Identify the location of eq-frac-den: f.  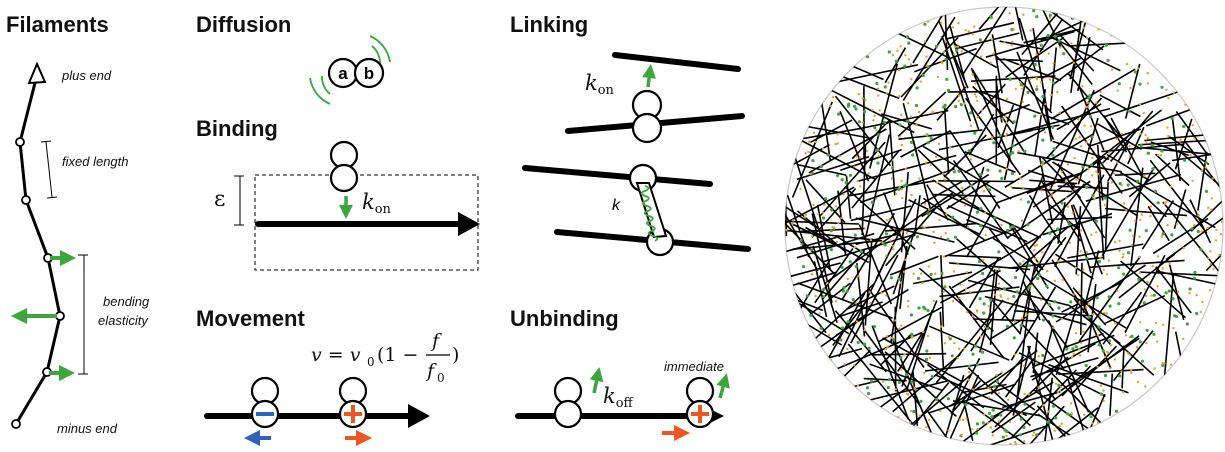
(431, 371).